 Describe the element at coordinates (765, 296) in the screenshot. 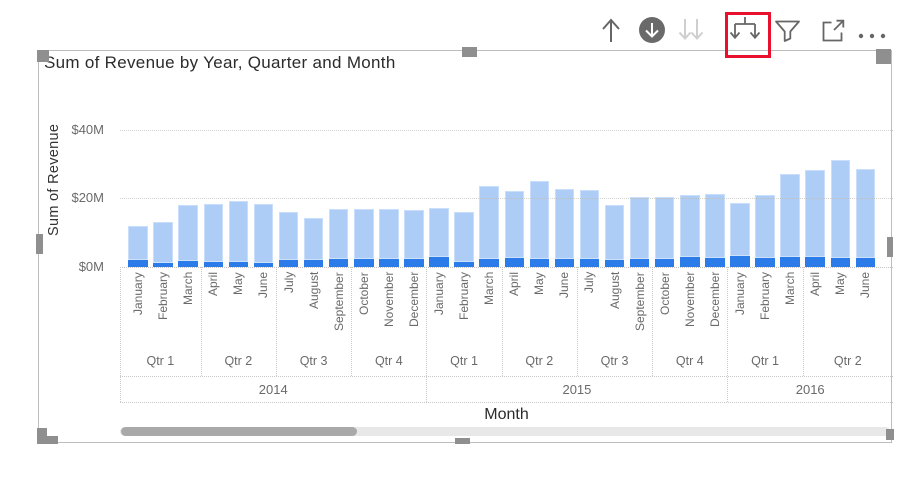

I see `month-label: February` at that location.